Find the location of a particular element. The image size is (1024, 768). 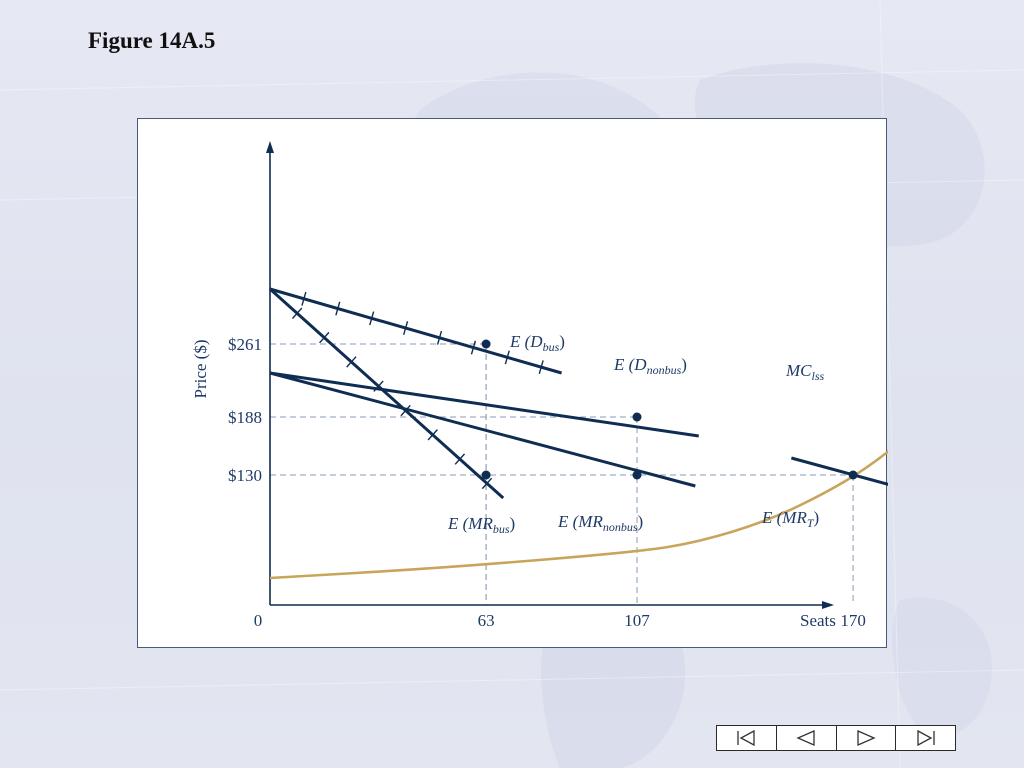

last-slide-icon is located at coordinates (925, 738).